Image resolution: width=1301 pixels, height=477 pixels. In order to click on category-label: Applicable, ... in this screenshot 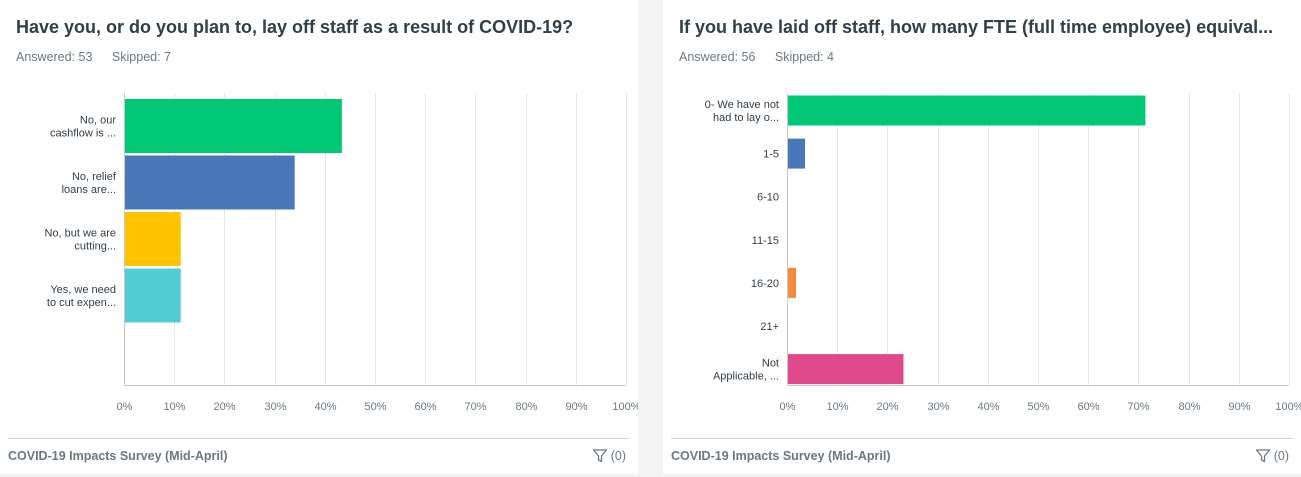, I will do `click(746, 377)`.